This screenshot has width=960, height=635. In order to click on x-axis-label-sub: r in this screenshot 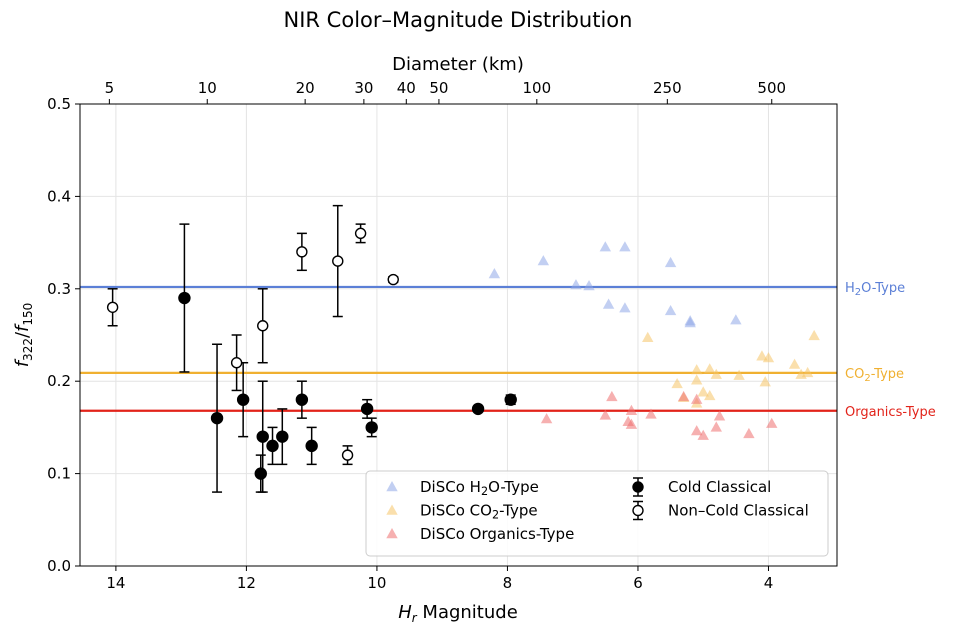, I will do `click(415, 618)`.